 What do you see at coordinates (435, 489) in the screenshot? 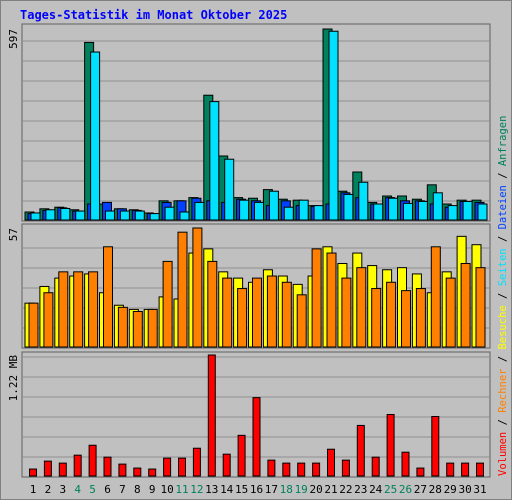
I see `x-tick-label: 28` at bounding box center [435, 489].